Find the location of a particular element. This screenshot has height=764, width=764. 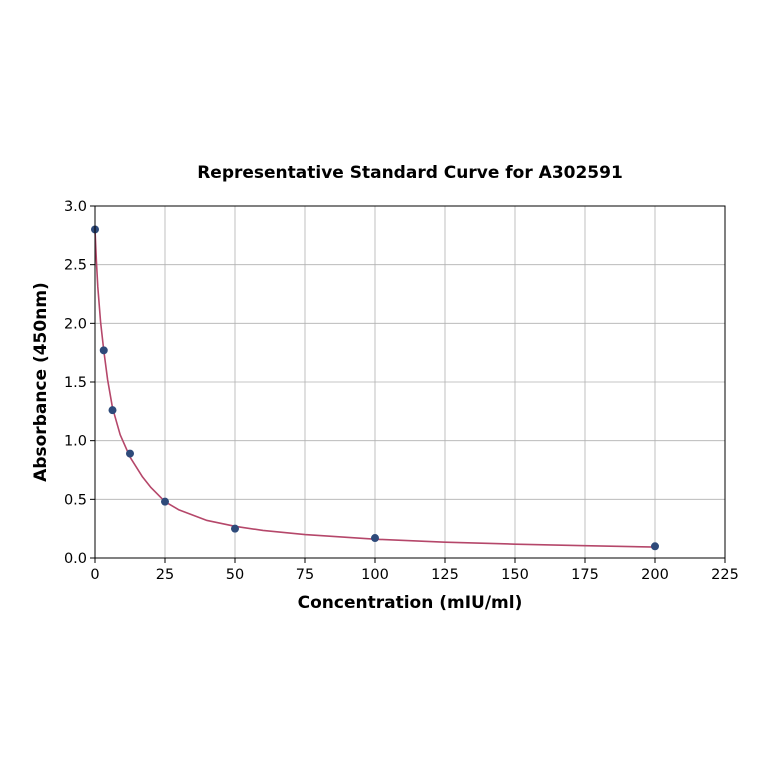

x-tick-label: 150 is located at coordinates (515, 575).